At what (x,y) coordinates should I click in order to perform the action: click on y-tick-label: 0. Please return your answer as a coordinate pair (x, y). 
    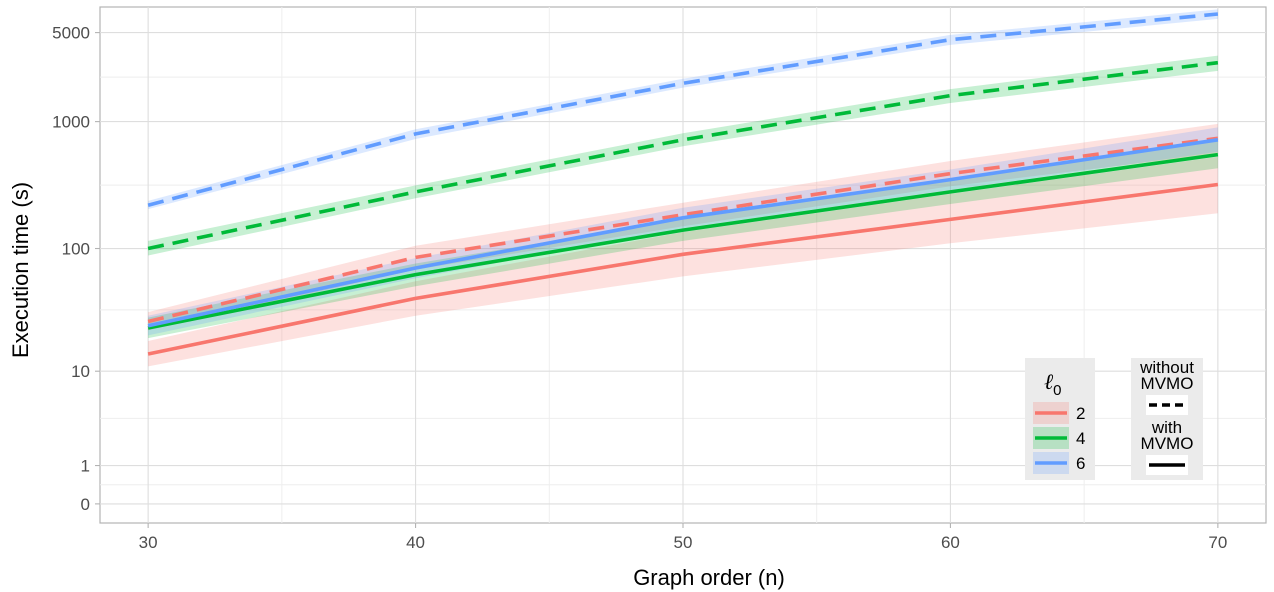
    Looking at the image, I should click on (85, 504).